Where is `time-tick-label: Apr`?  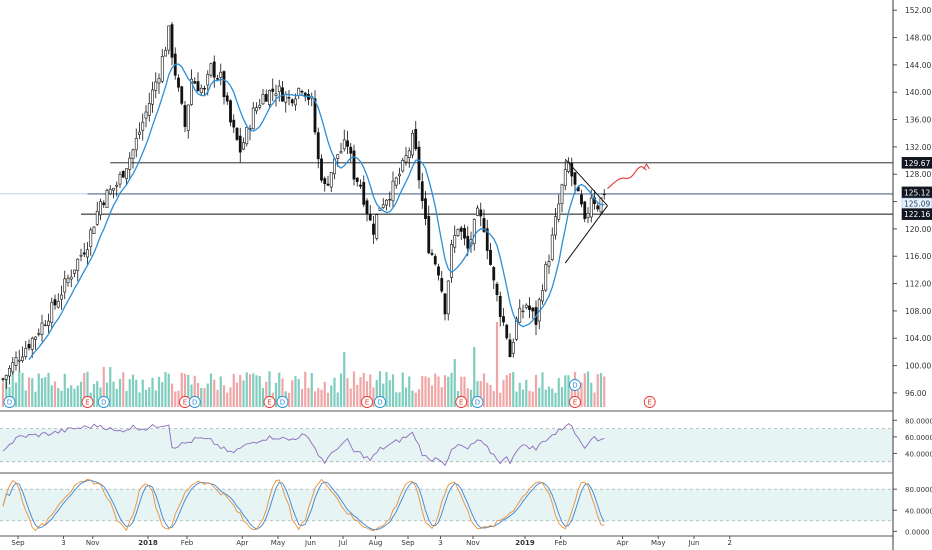
time-tick-label: Apr is located at coordinates (622, 543).